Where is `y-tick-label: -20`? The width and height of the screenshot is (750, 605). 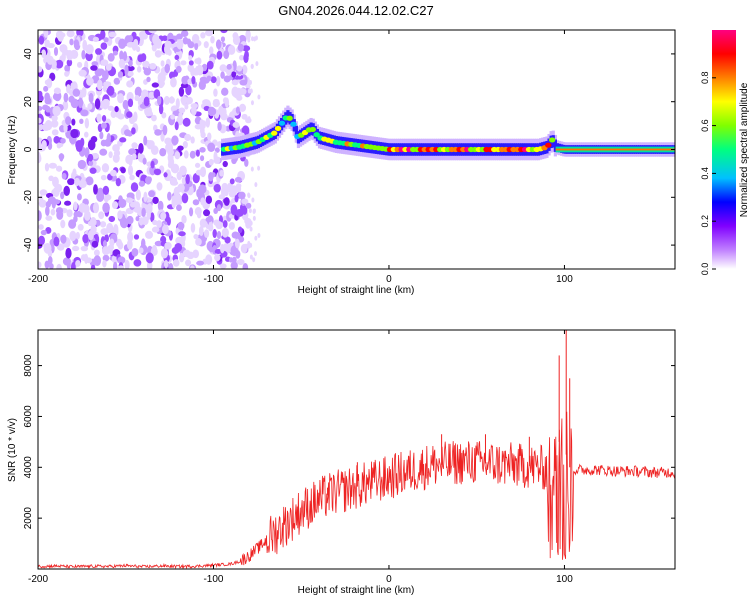
y-tick-label: -20 is located at coordinates (28, 197).